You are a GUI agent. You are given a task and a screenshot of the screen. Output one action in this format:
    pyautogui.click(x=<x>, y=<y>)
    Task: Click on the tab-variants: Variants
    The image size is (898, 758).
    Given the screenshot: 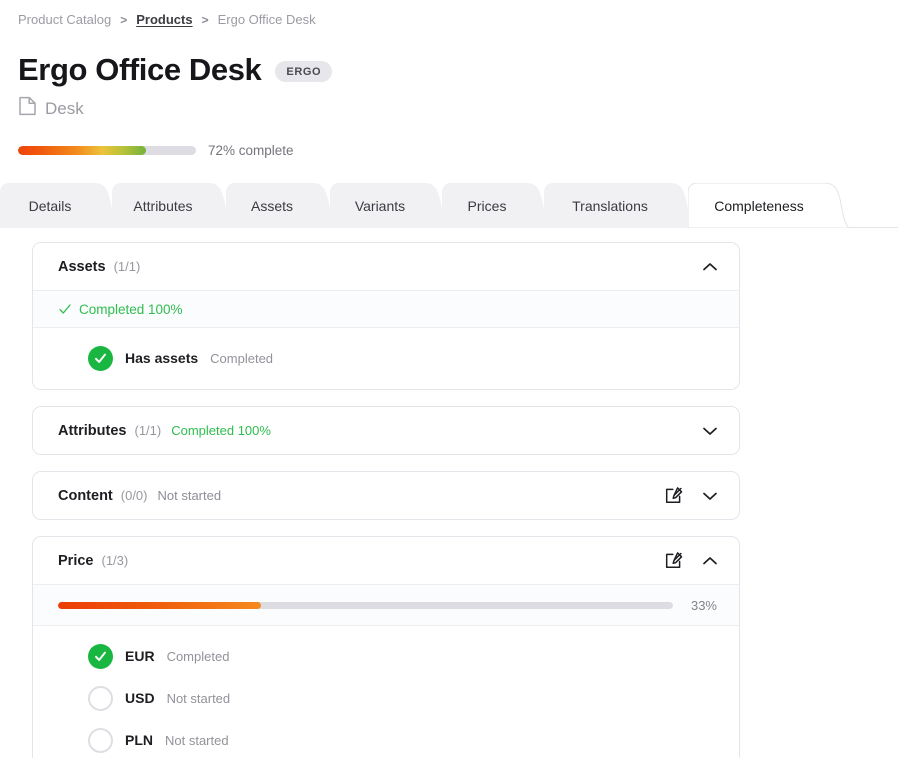 What is the action you would take?
    pyautogui.click(x=390, y=205)
    